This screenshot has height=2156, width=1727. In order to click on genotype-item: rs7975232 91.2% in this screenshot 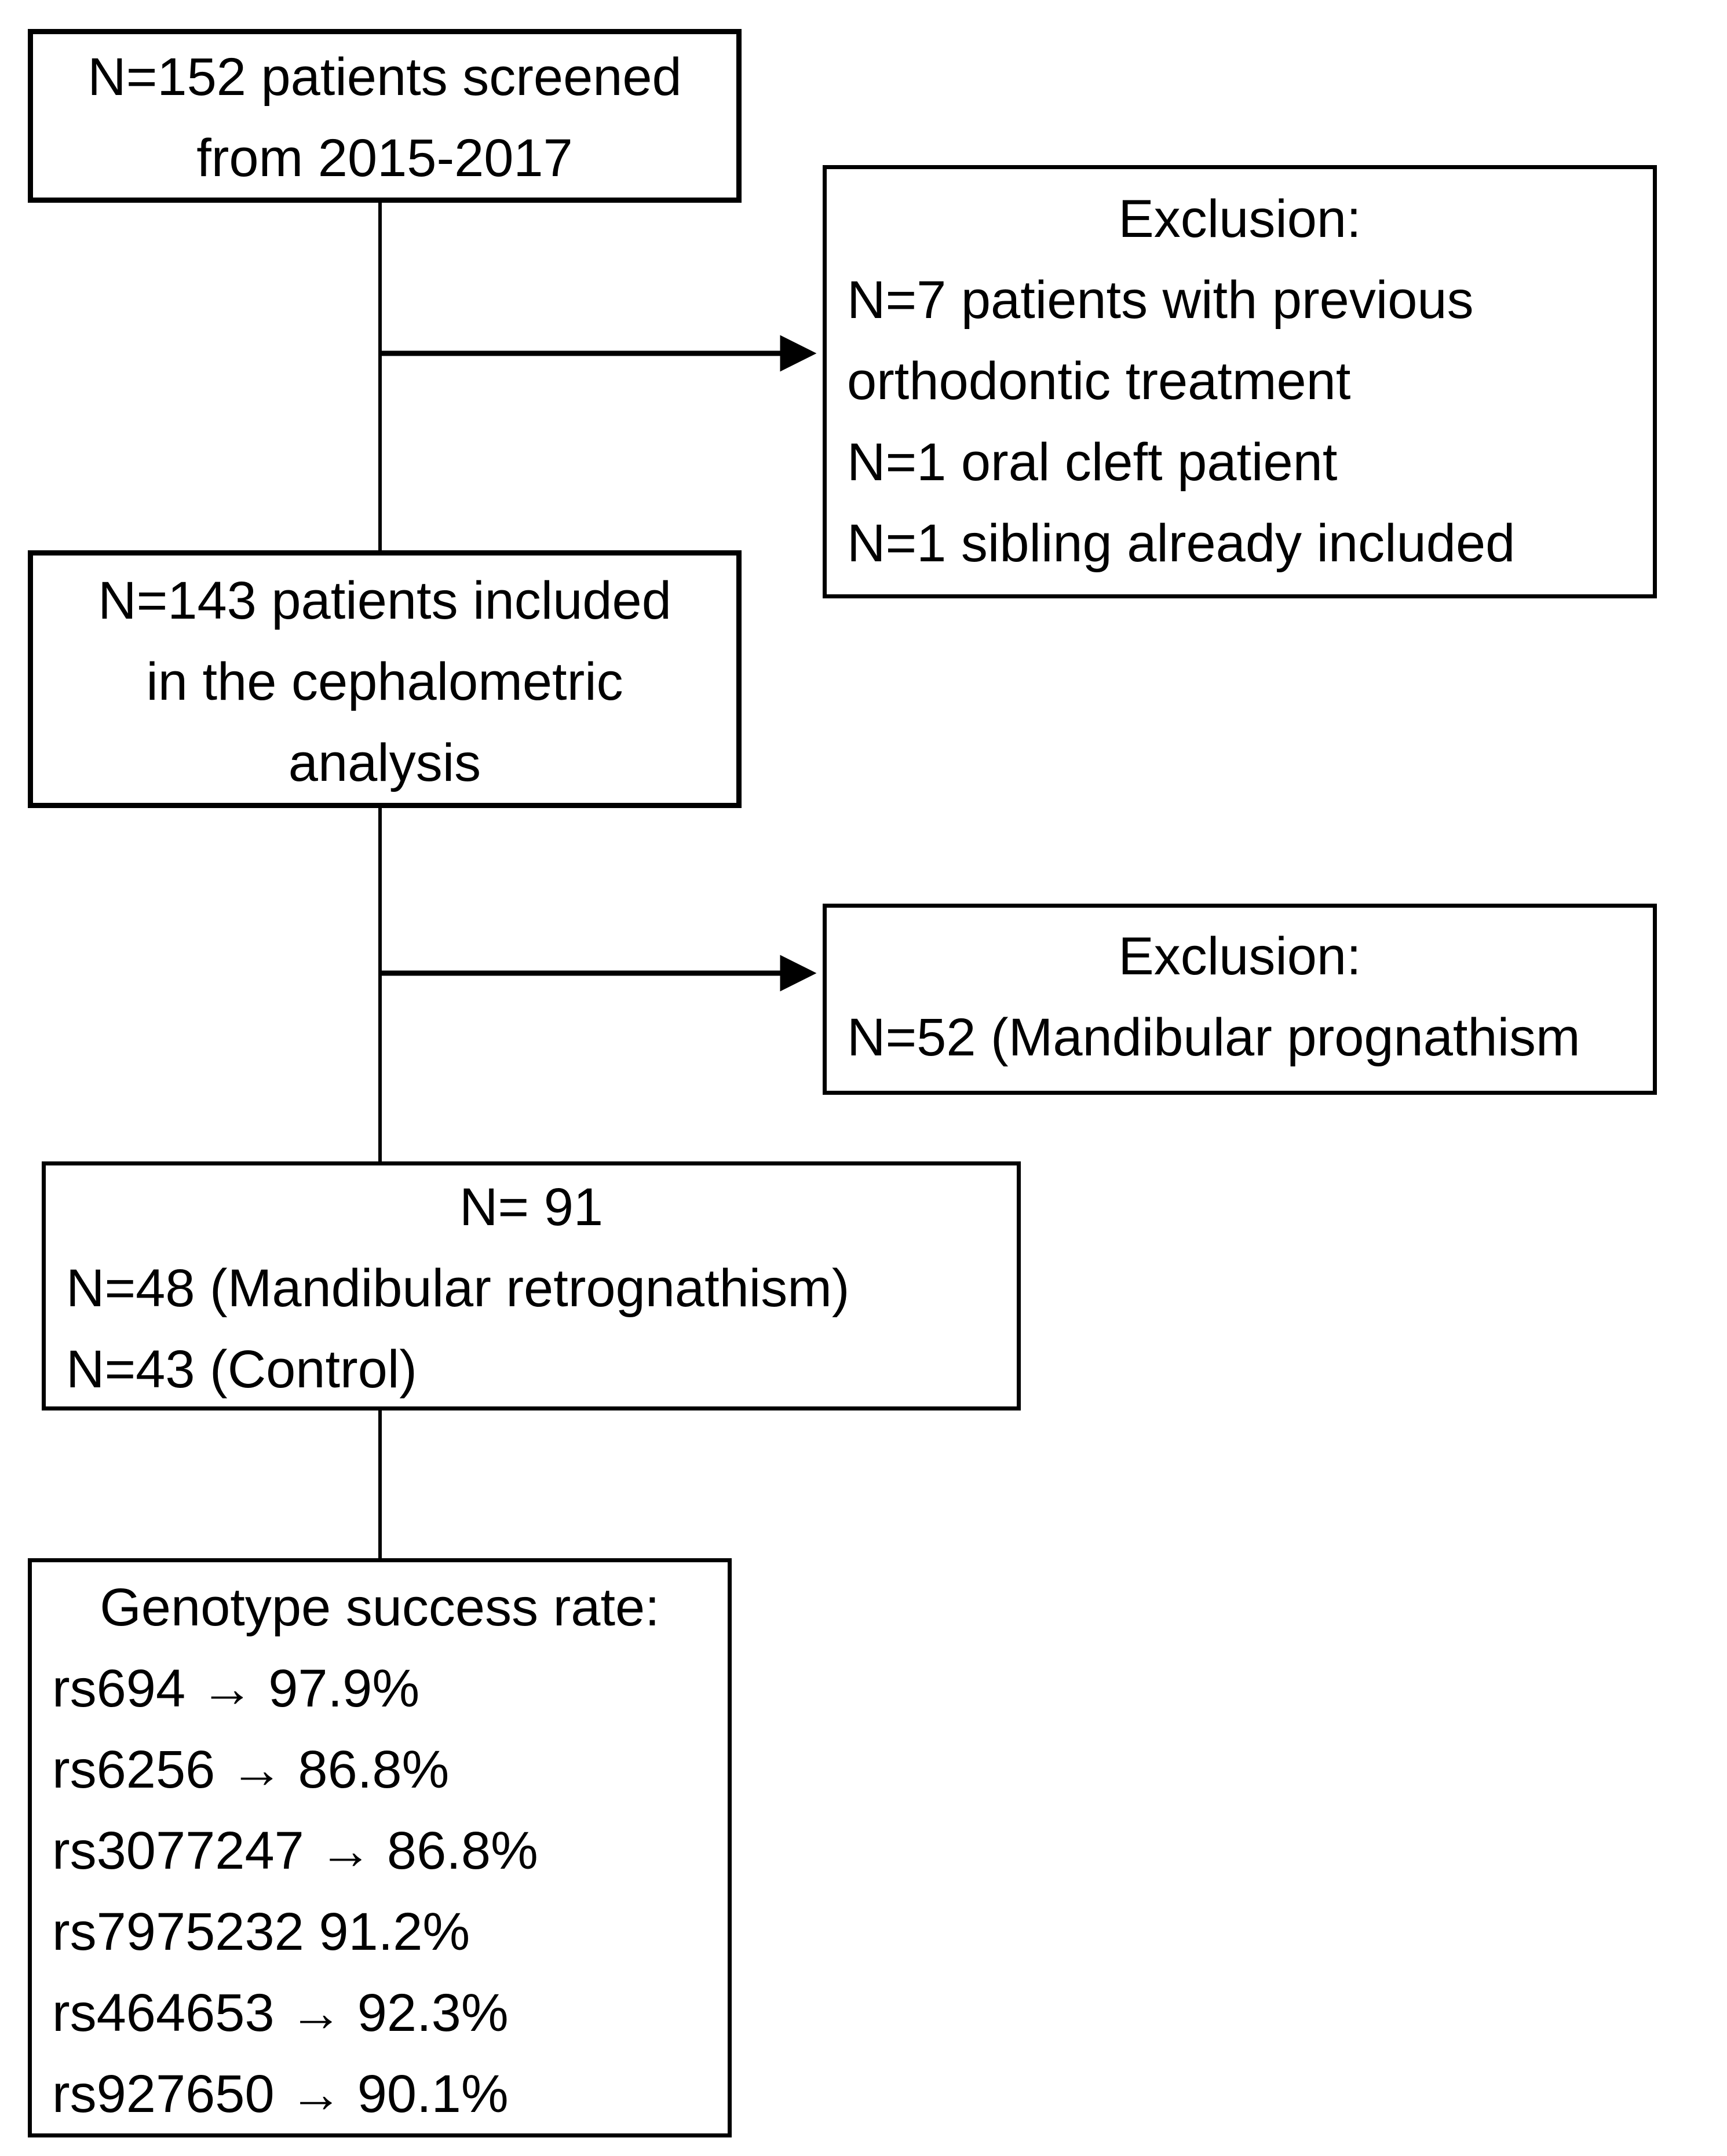, I will do `click(261, 1932)`.